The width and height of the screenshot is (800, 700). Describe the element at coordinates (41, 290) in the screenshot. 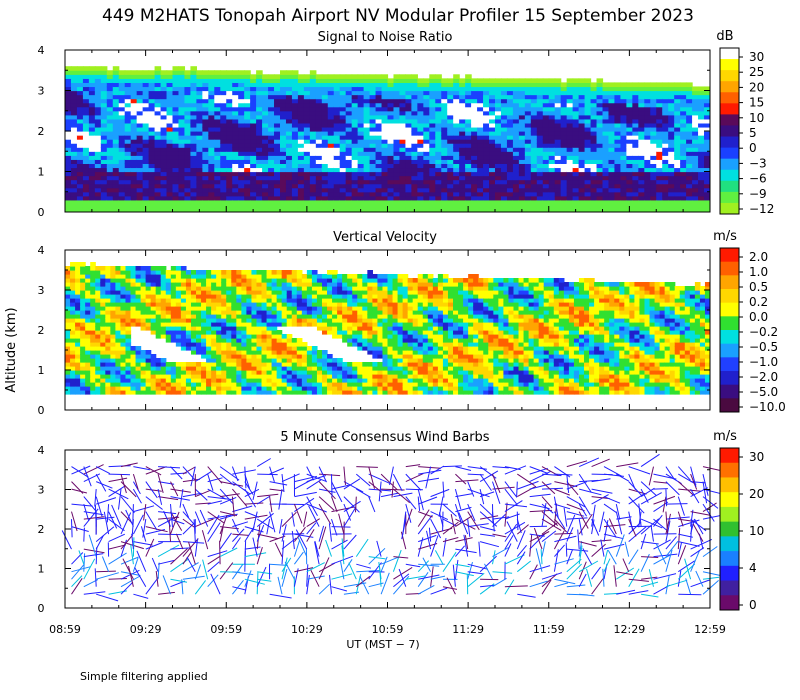

I see `y-tick-label: 3` at that location.